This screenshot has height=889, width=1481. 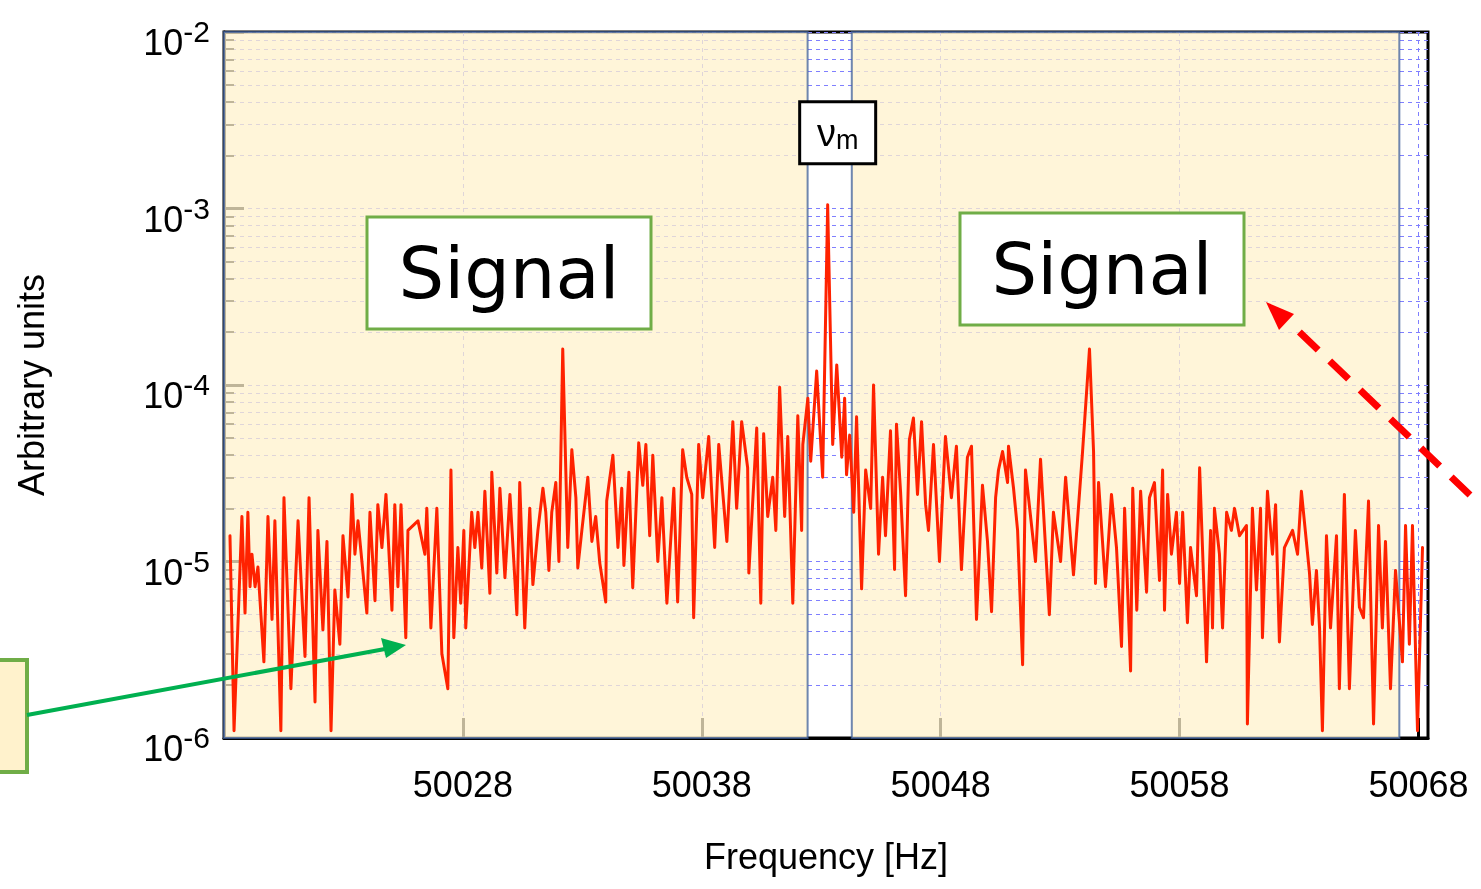 I want to click on x-tick-label: 50058, so click(x=1179, y=784).